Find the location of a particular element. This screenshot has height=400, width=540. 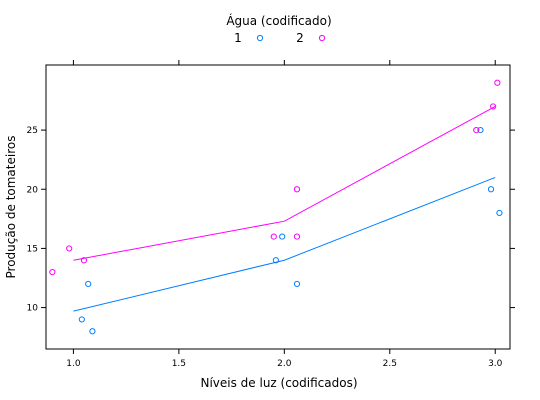

x-tick-label: 2.0 is located at coordinates (284, 364).